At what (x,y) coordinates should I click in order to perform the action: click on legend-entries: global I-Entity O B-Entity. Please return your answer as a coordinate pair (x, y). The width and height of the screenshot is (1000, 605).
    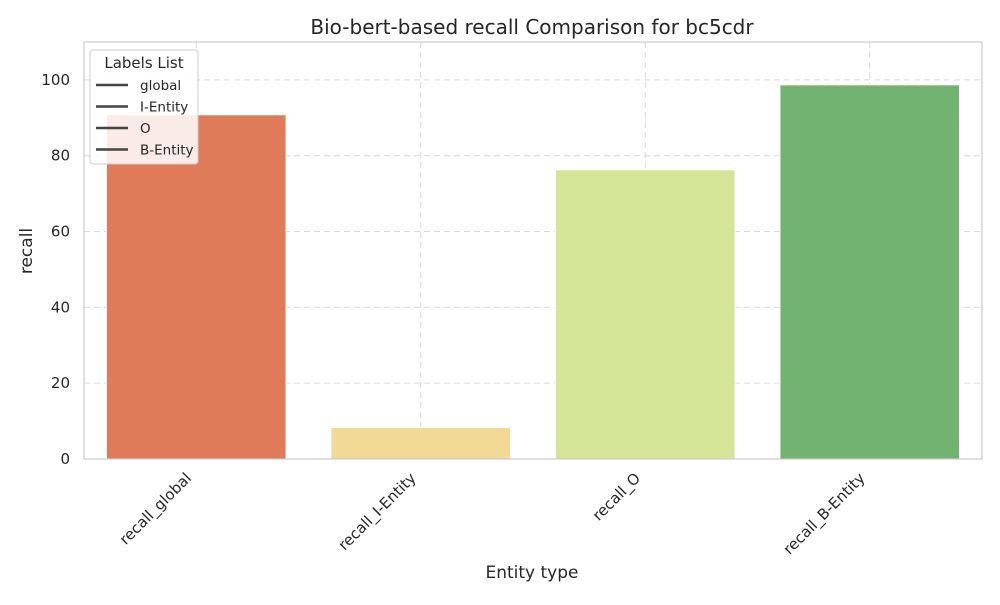
    Looking at the image, I should click on (145, 118).